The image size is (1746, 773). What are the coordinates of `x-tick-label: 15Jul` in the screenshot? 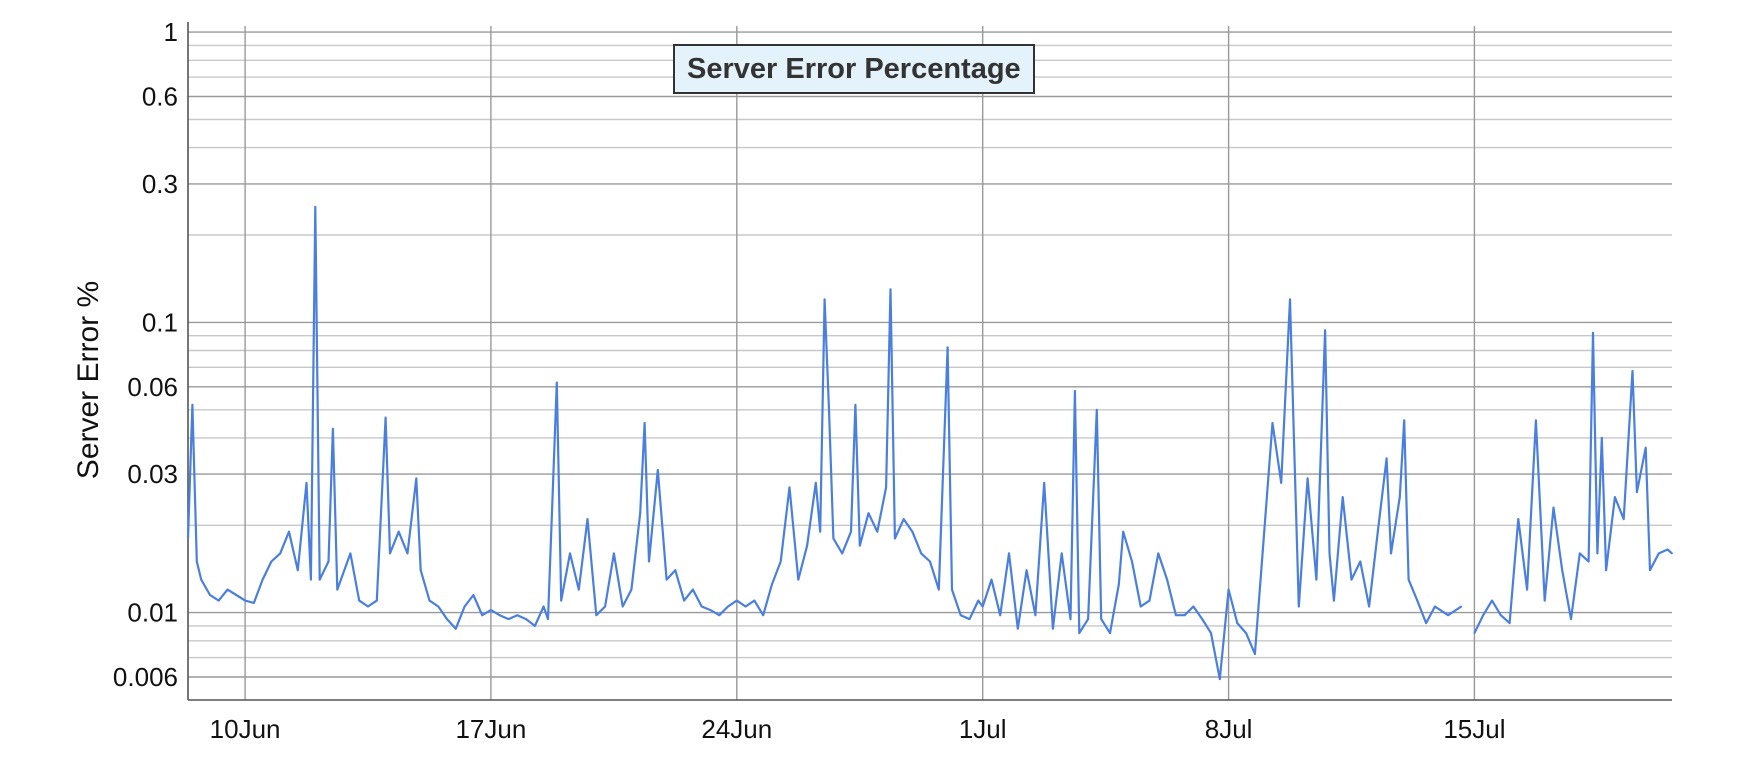 It's located at (1474, 729).